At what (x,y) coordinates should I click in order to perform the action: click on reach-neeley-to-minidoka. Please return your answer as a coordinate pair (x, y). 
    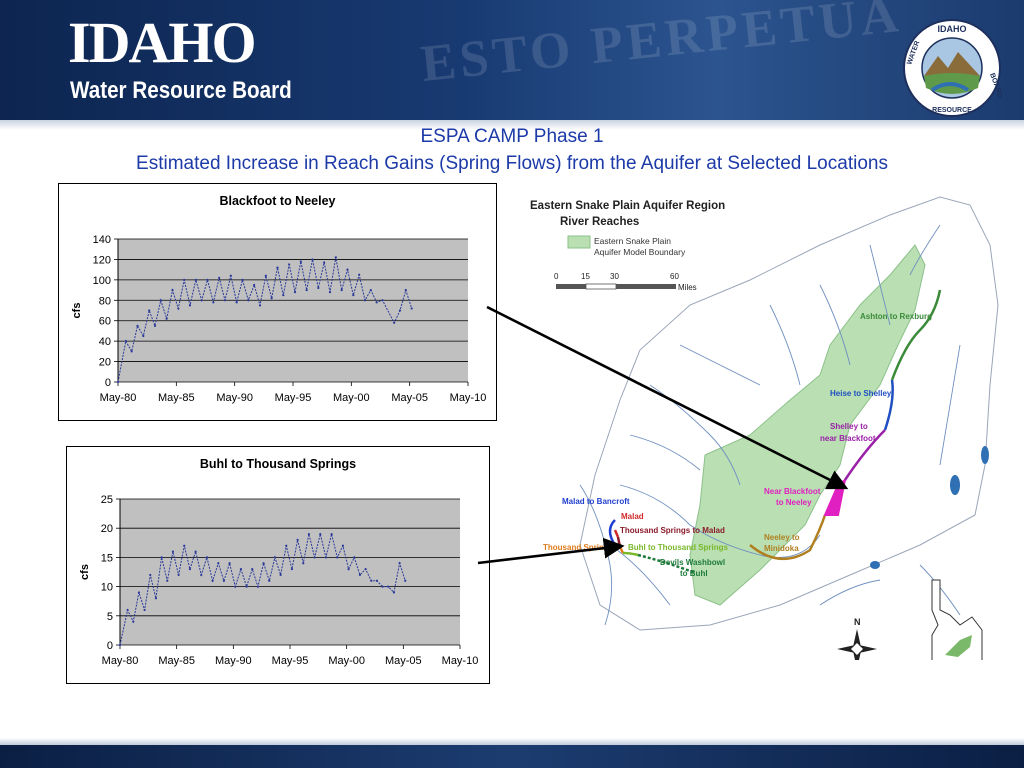
    Looking at the image, I should click on (788, 537).